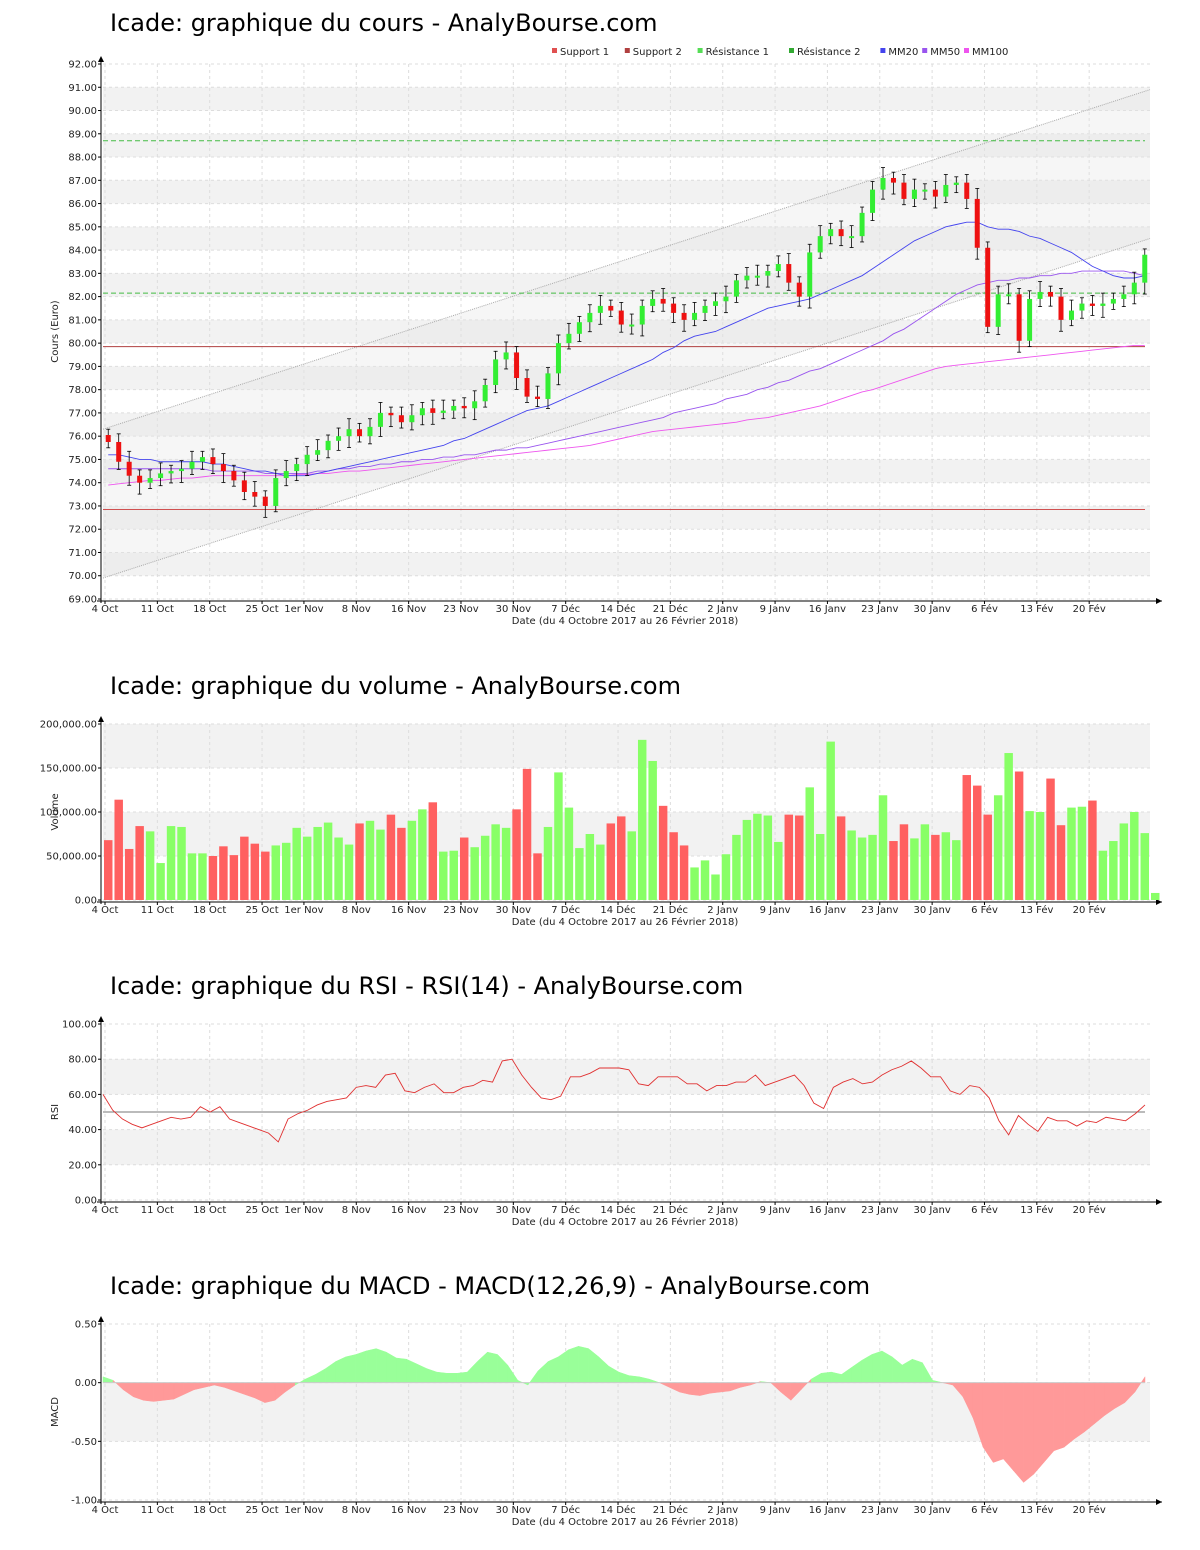 The width and height of the screenshot is (1200, 1550). Describe the element at coordinates (514, 609) in the screenshot. I see `x-tick-label: 30 Nov` at that location.